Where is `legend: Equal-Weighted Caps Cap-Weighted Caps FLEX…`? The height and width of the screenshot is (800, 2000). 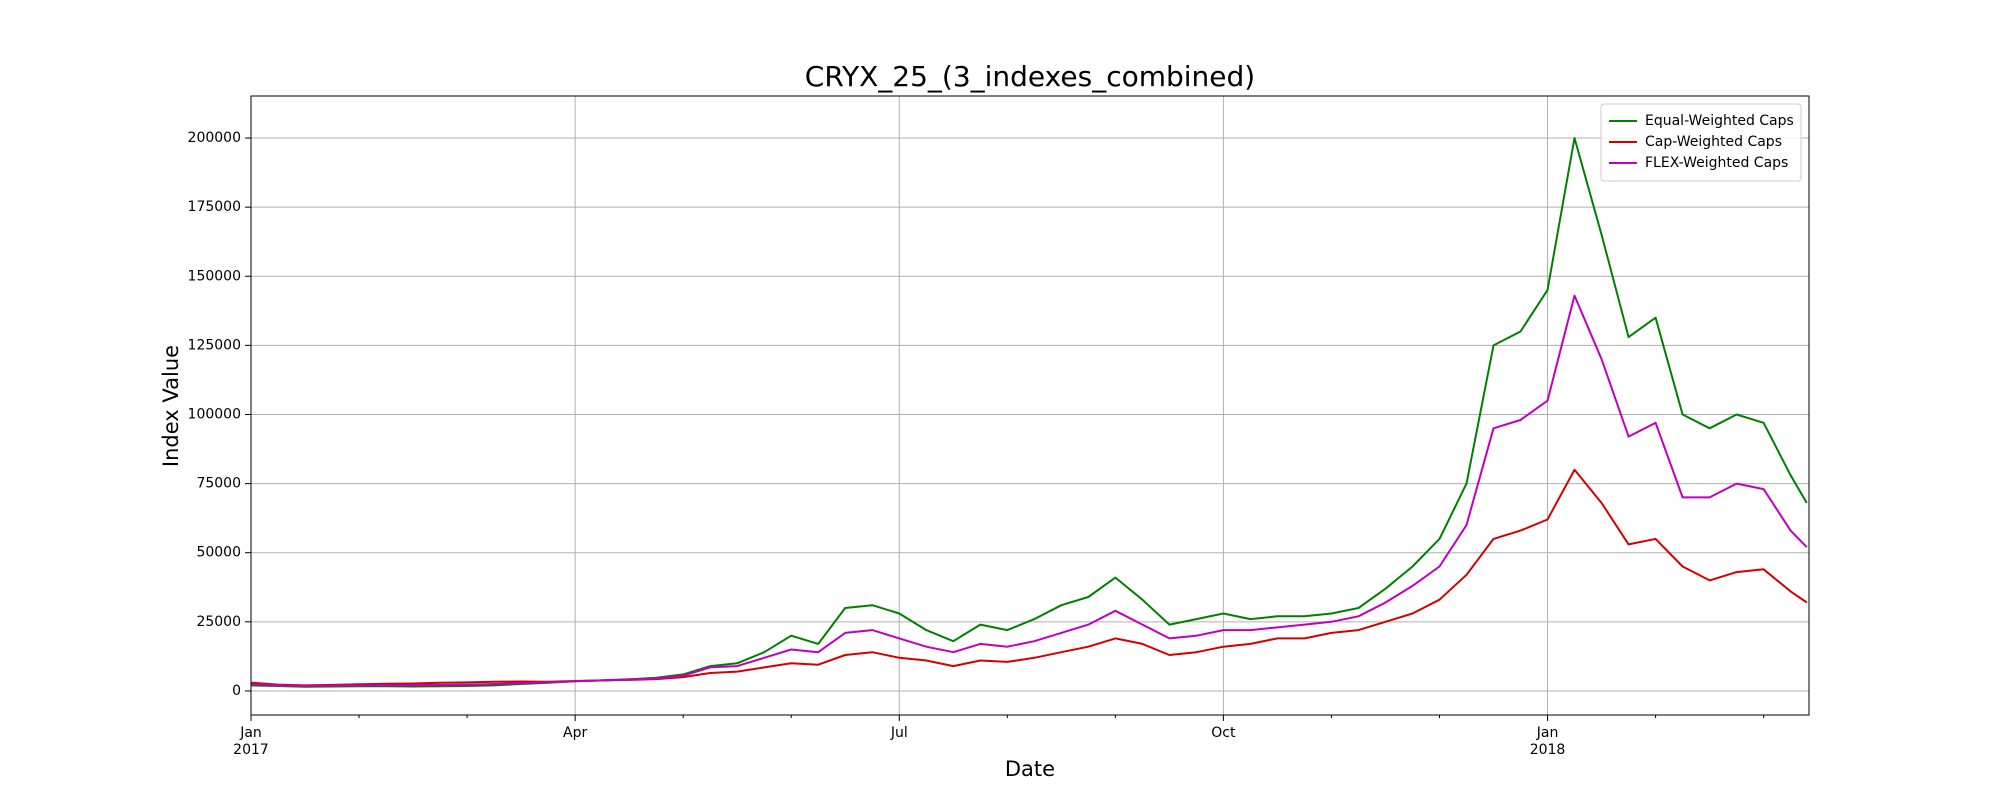 legend: Equal-Weighted Caps Cap-Weighted Caps FLEX… is located at coordinates (1701, 142).